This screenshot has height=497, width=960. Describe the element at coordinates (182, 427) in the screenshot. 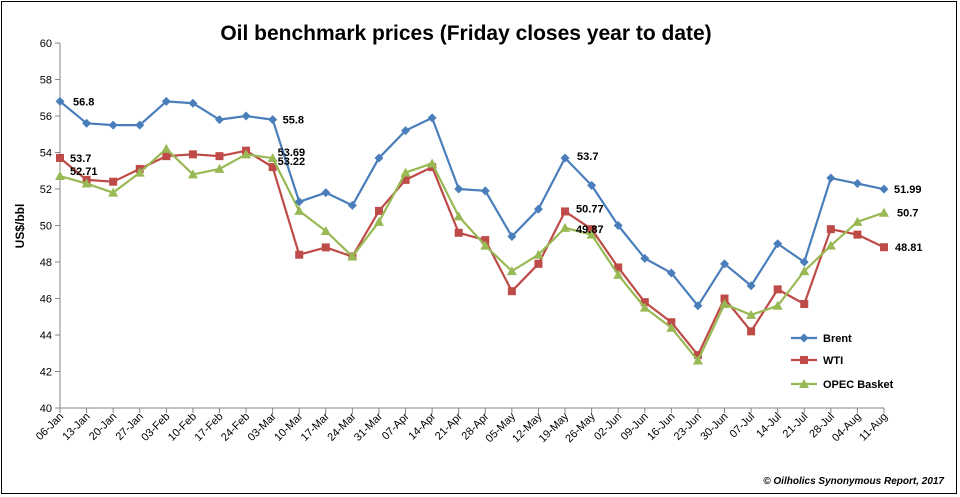

I see `x-tick-label: 10-Feb` at that location.